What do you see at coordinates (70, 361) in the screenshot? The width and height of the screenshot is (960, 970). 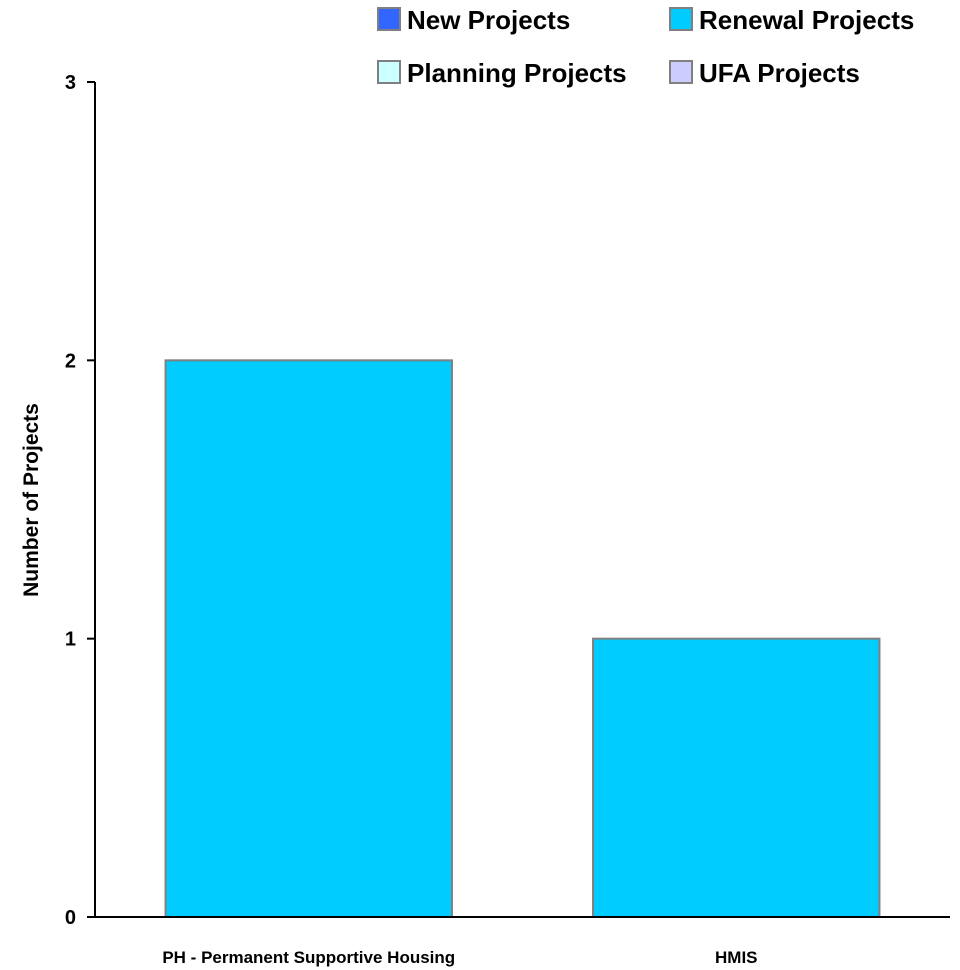 I see `y-tick-label: 2` at bounding box center [70, 361].